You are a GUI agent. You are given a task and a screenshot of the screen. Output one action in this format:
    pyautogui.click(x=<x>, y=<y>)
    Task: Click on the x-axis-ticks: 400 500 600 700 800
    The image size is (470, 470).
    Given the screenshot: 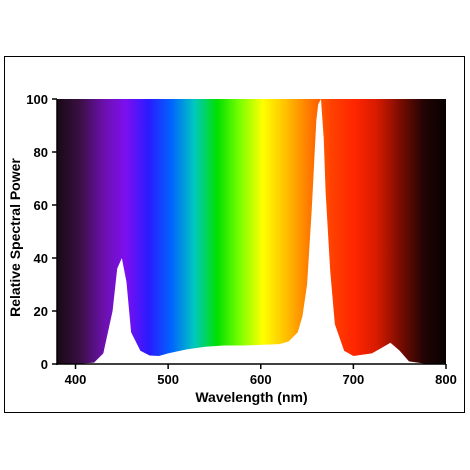 What is the action you would take?
    pyautogui.click(x=261, y=375)
    